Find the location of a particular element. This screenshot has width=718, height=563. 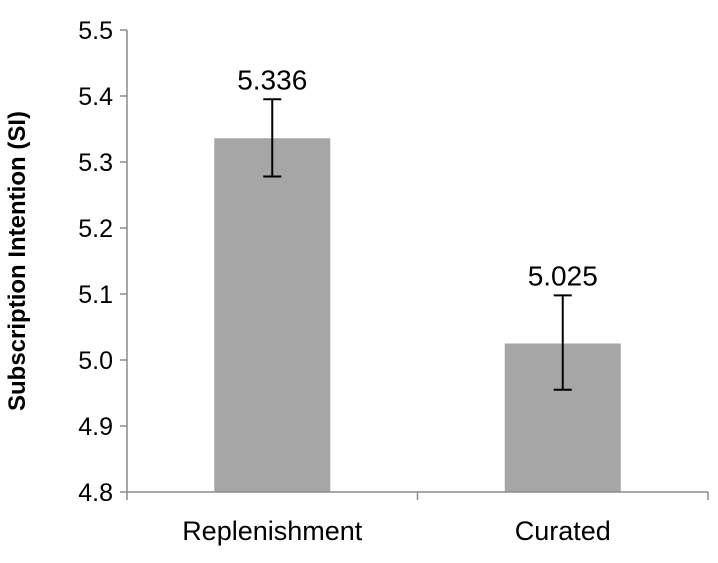

y-tick-label: 5.1 is located at coordinates (95, 295).